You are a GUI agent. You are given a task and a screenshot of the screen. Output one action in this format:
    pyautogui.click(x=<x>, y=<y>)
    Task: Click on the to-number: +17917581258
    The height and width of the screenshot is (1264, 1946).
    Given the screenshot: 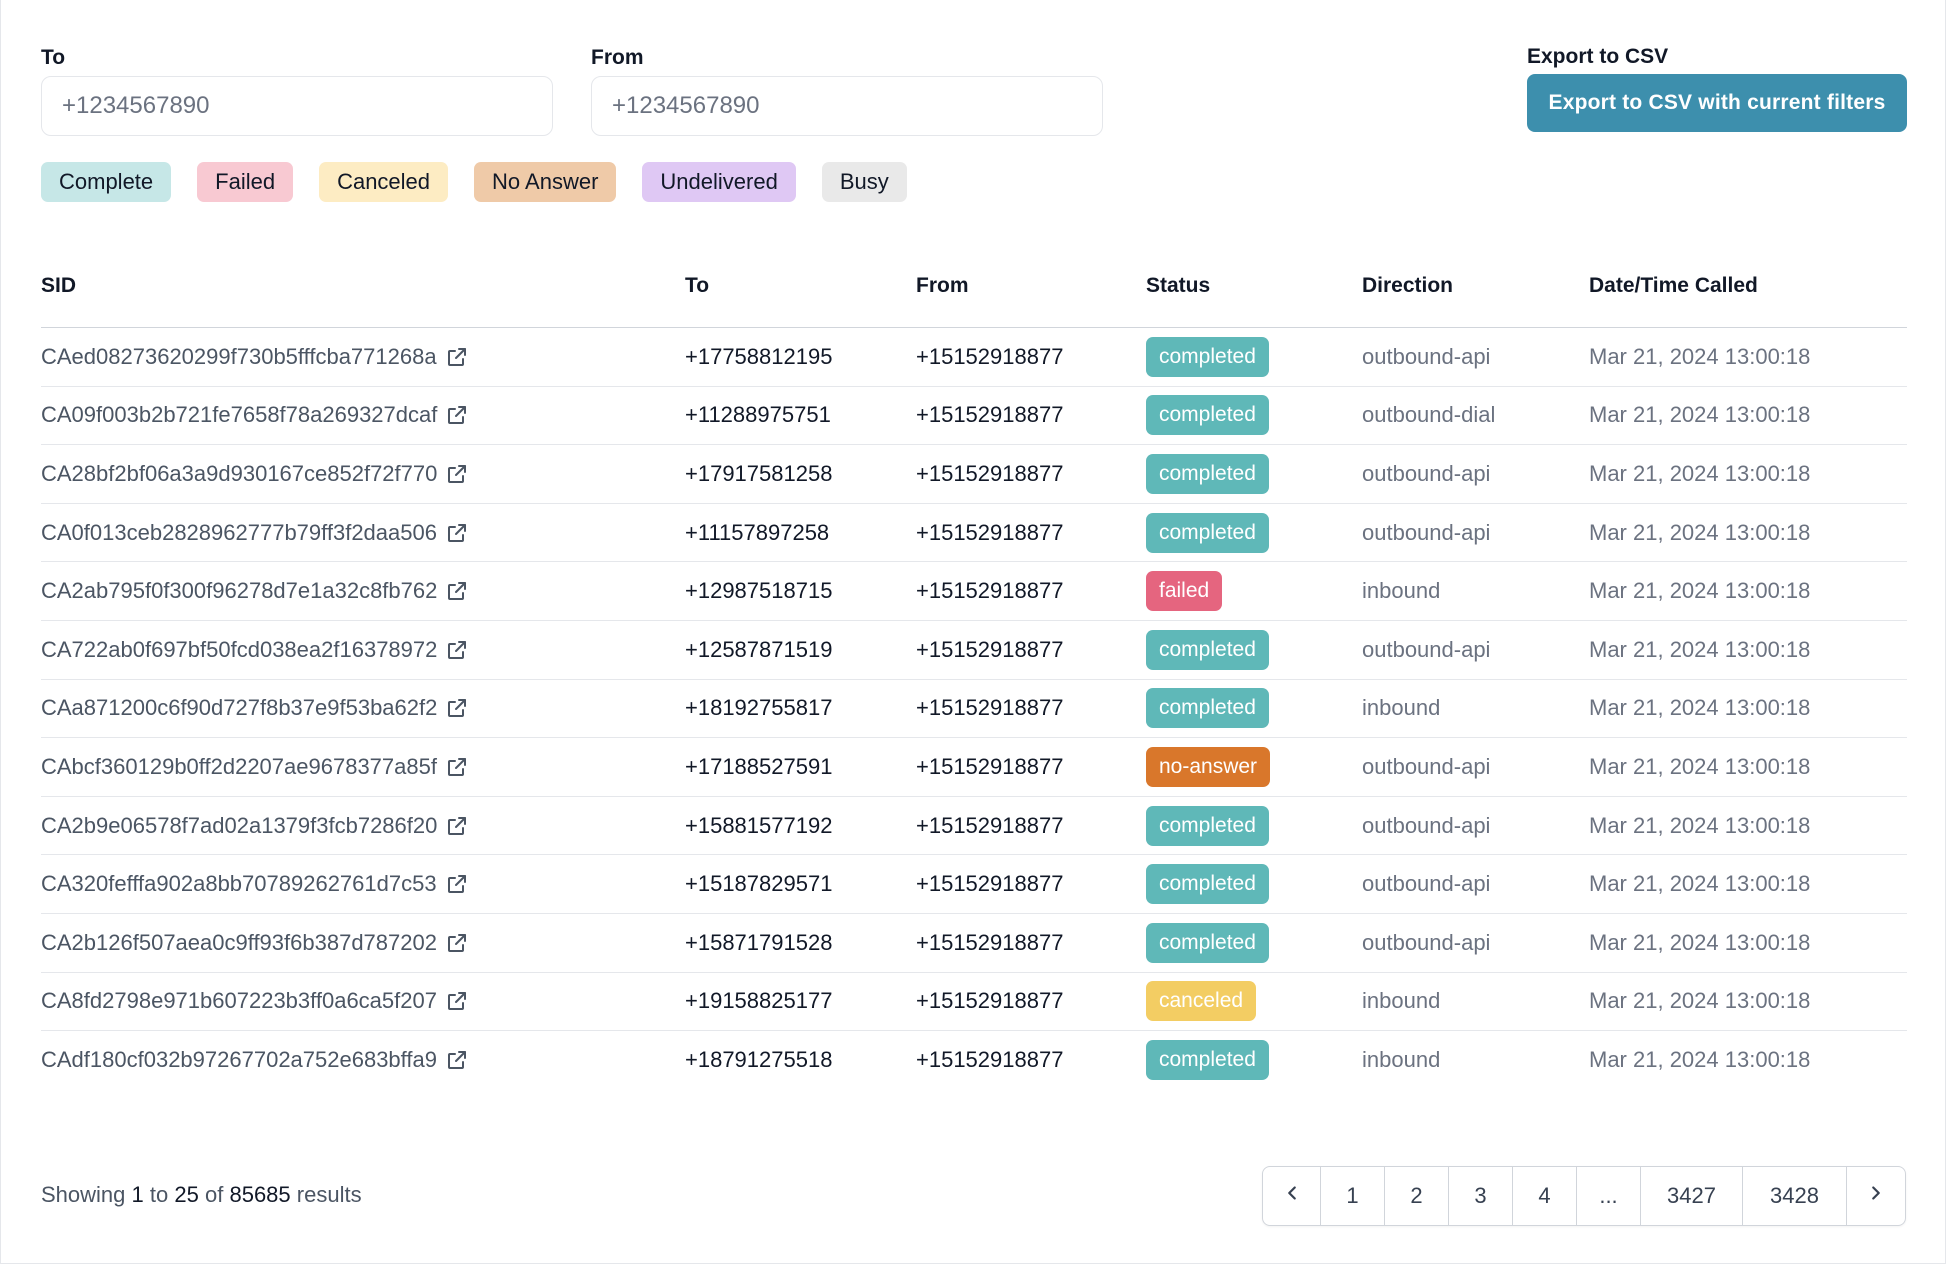 What is the action you would take?
    pyautogui.click(x=759, y=473)
    